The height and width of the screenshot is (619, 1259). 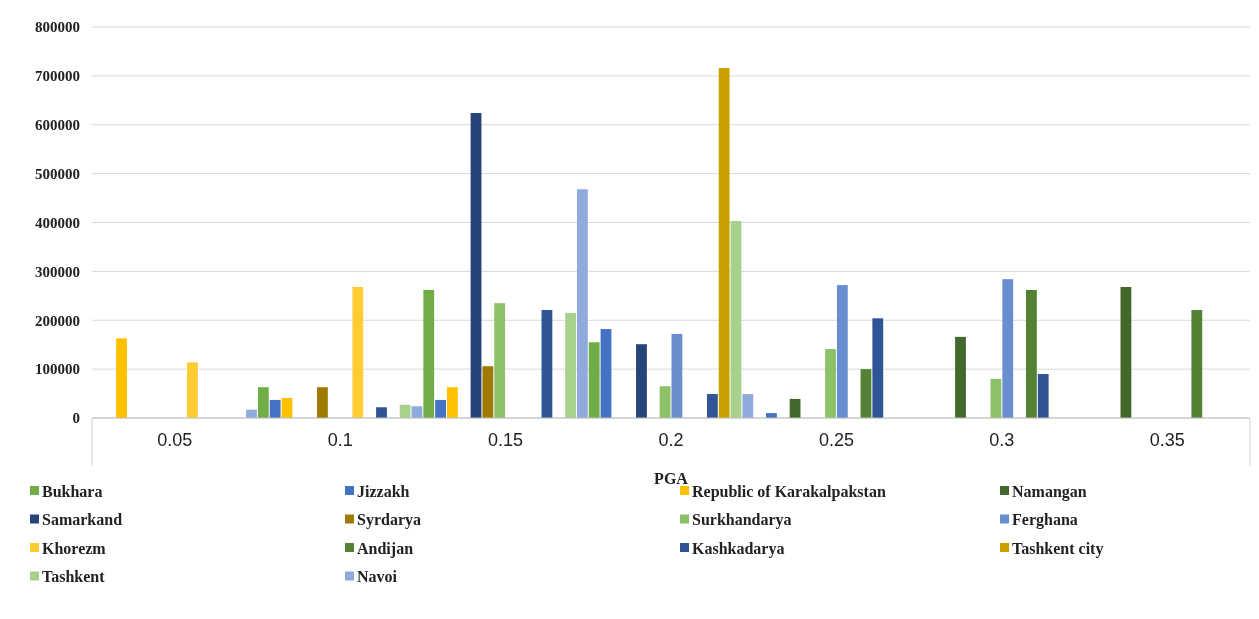 What do you see at coordinates (57, 369) in the screenshot?
I see `y-tick-label: 100000` at bounding box center [57, 369].